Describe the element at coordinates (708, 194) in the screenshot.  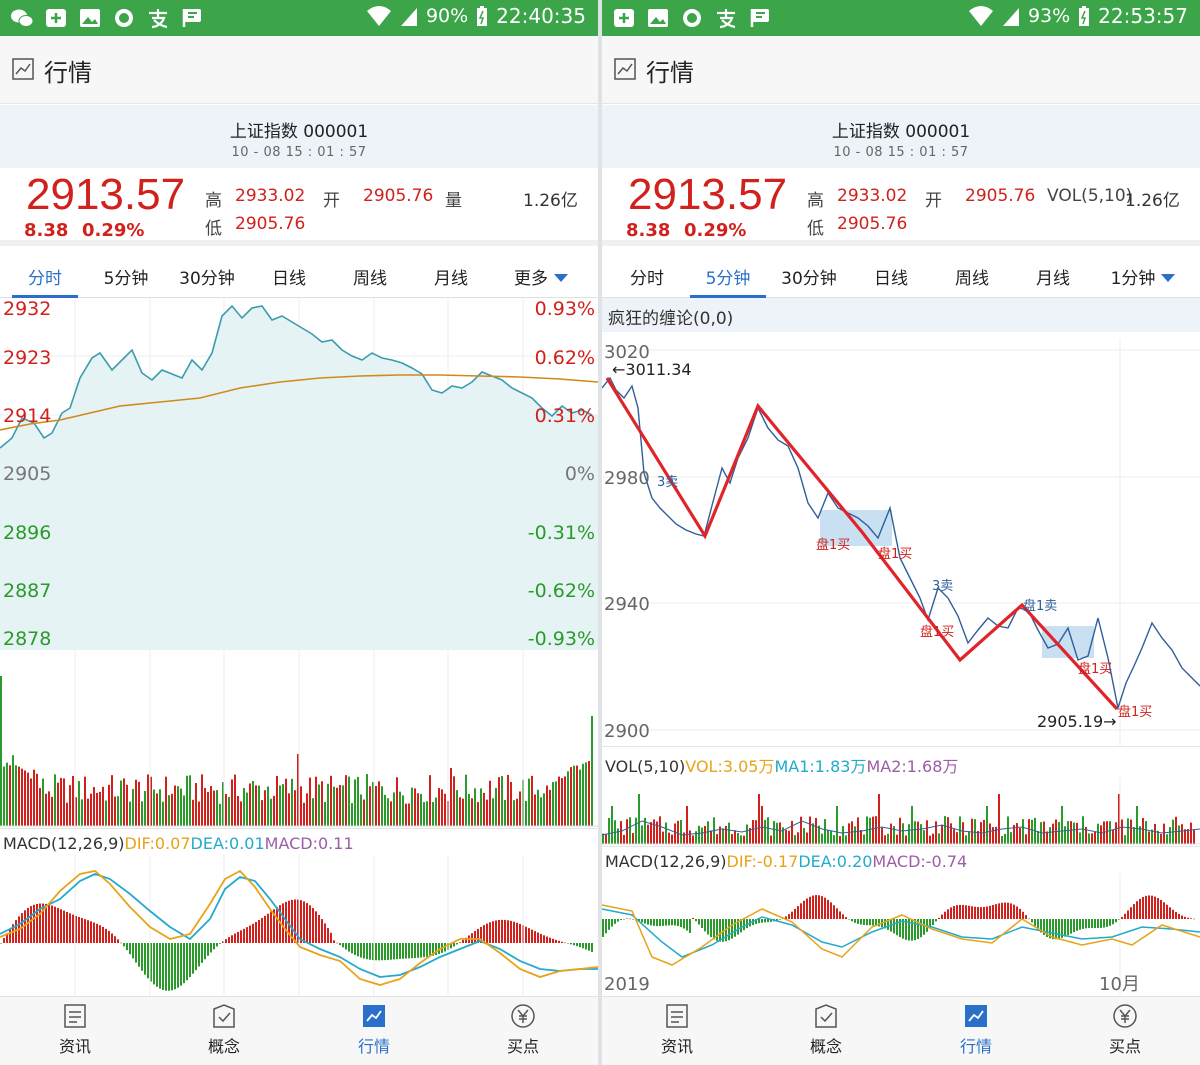
I see `last-price: 2913.57` at that location.